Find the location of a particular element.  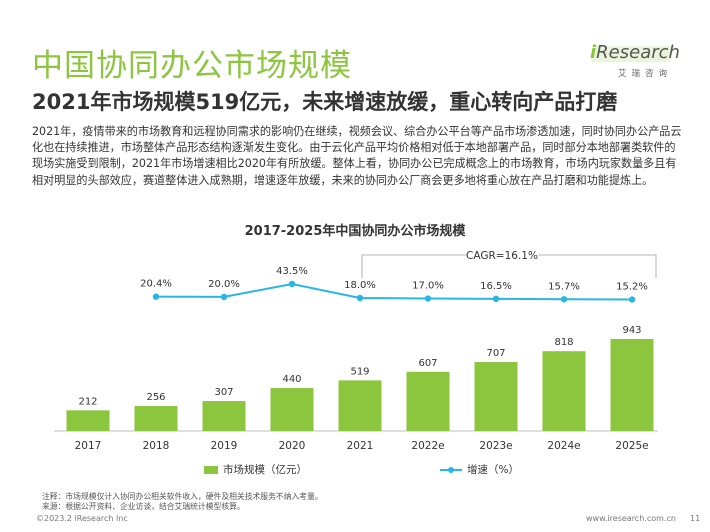

legend-growth-label: 增速（%） is located at coordinates (493, 470).